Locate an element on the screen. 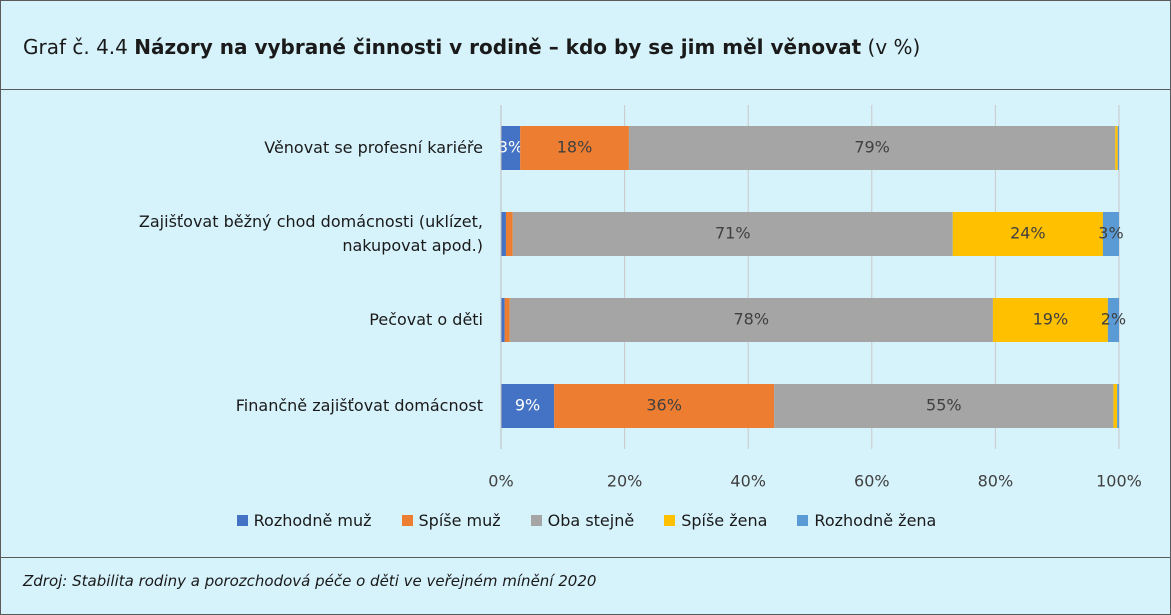  data-label: 78% is located at coordinates (752, 319).